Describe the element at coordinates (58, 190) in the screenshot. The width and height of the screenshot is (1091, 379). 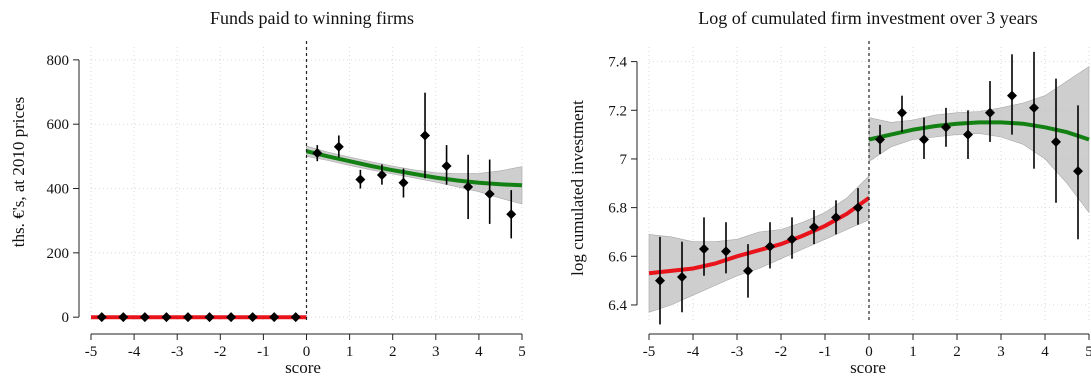
I see `y-tick-label: 400` at that location.